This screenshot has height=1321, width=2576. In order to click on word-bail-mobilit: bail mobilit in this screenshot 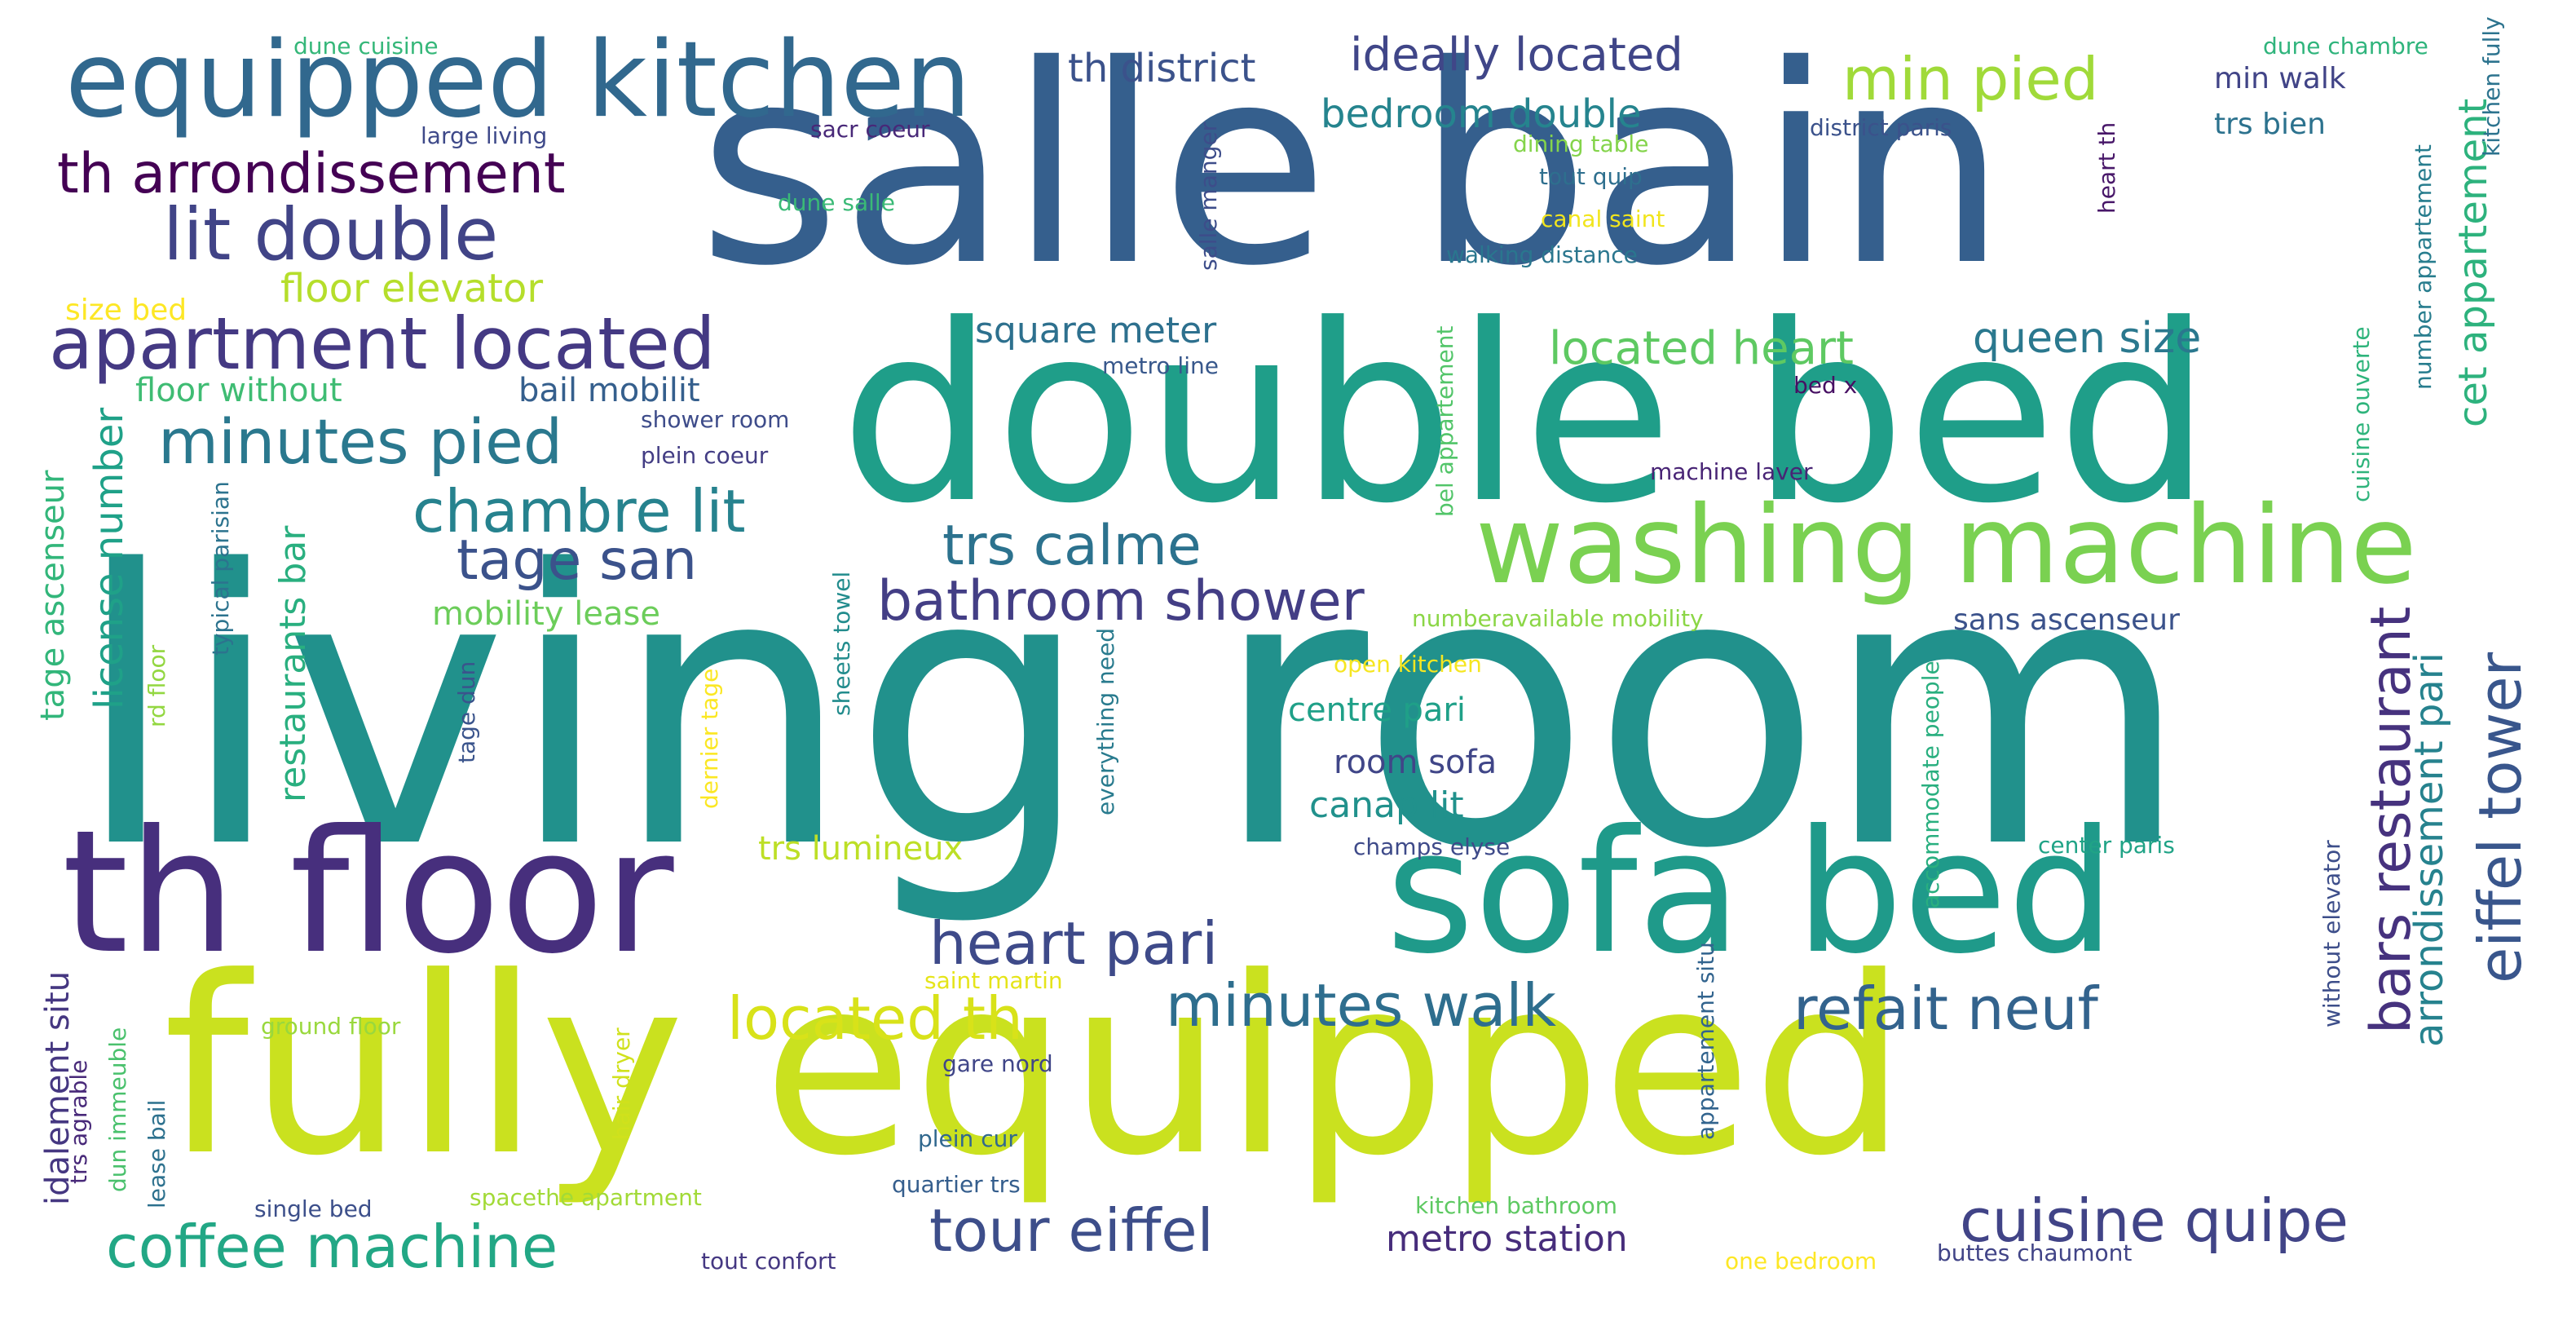, I will do `click(609, 389)`.